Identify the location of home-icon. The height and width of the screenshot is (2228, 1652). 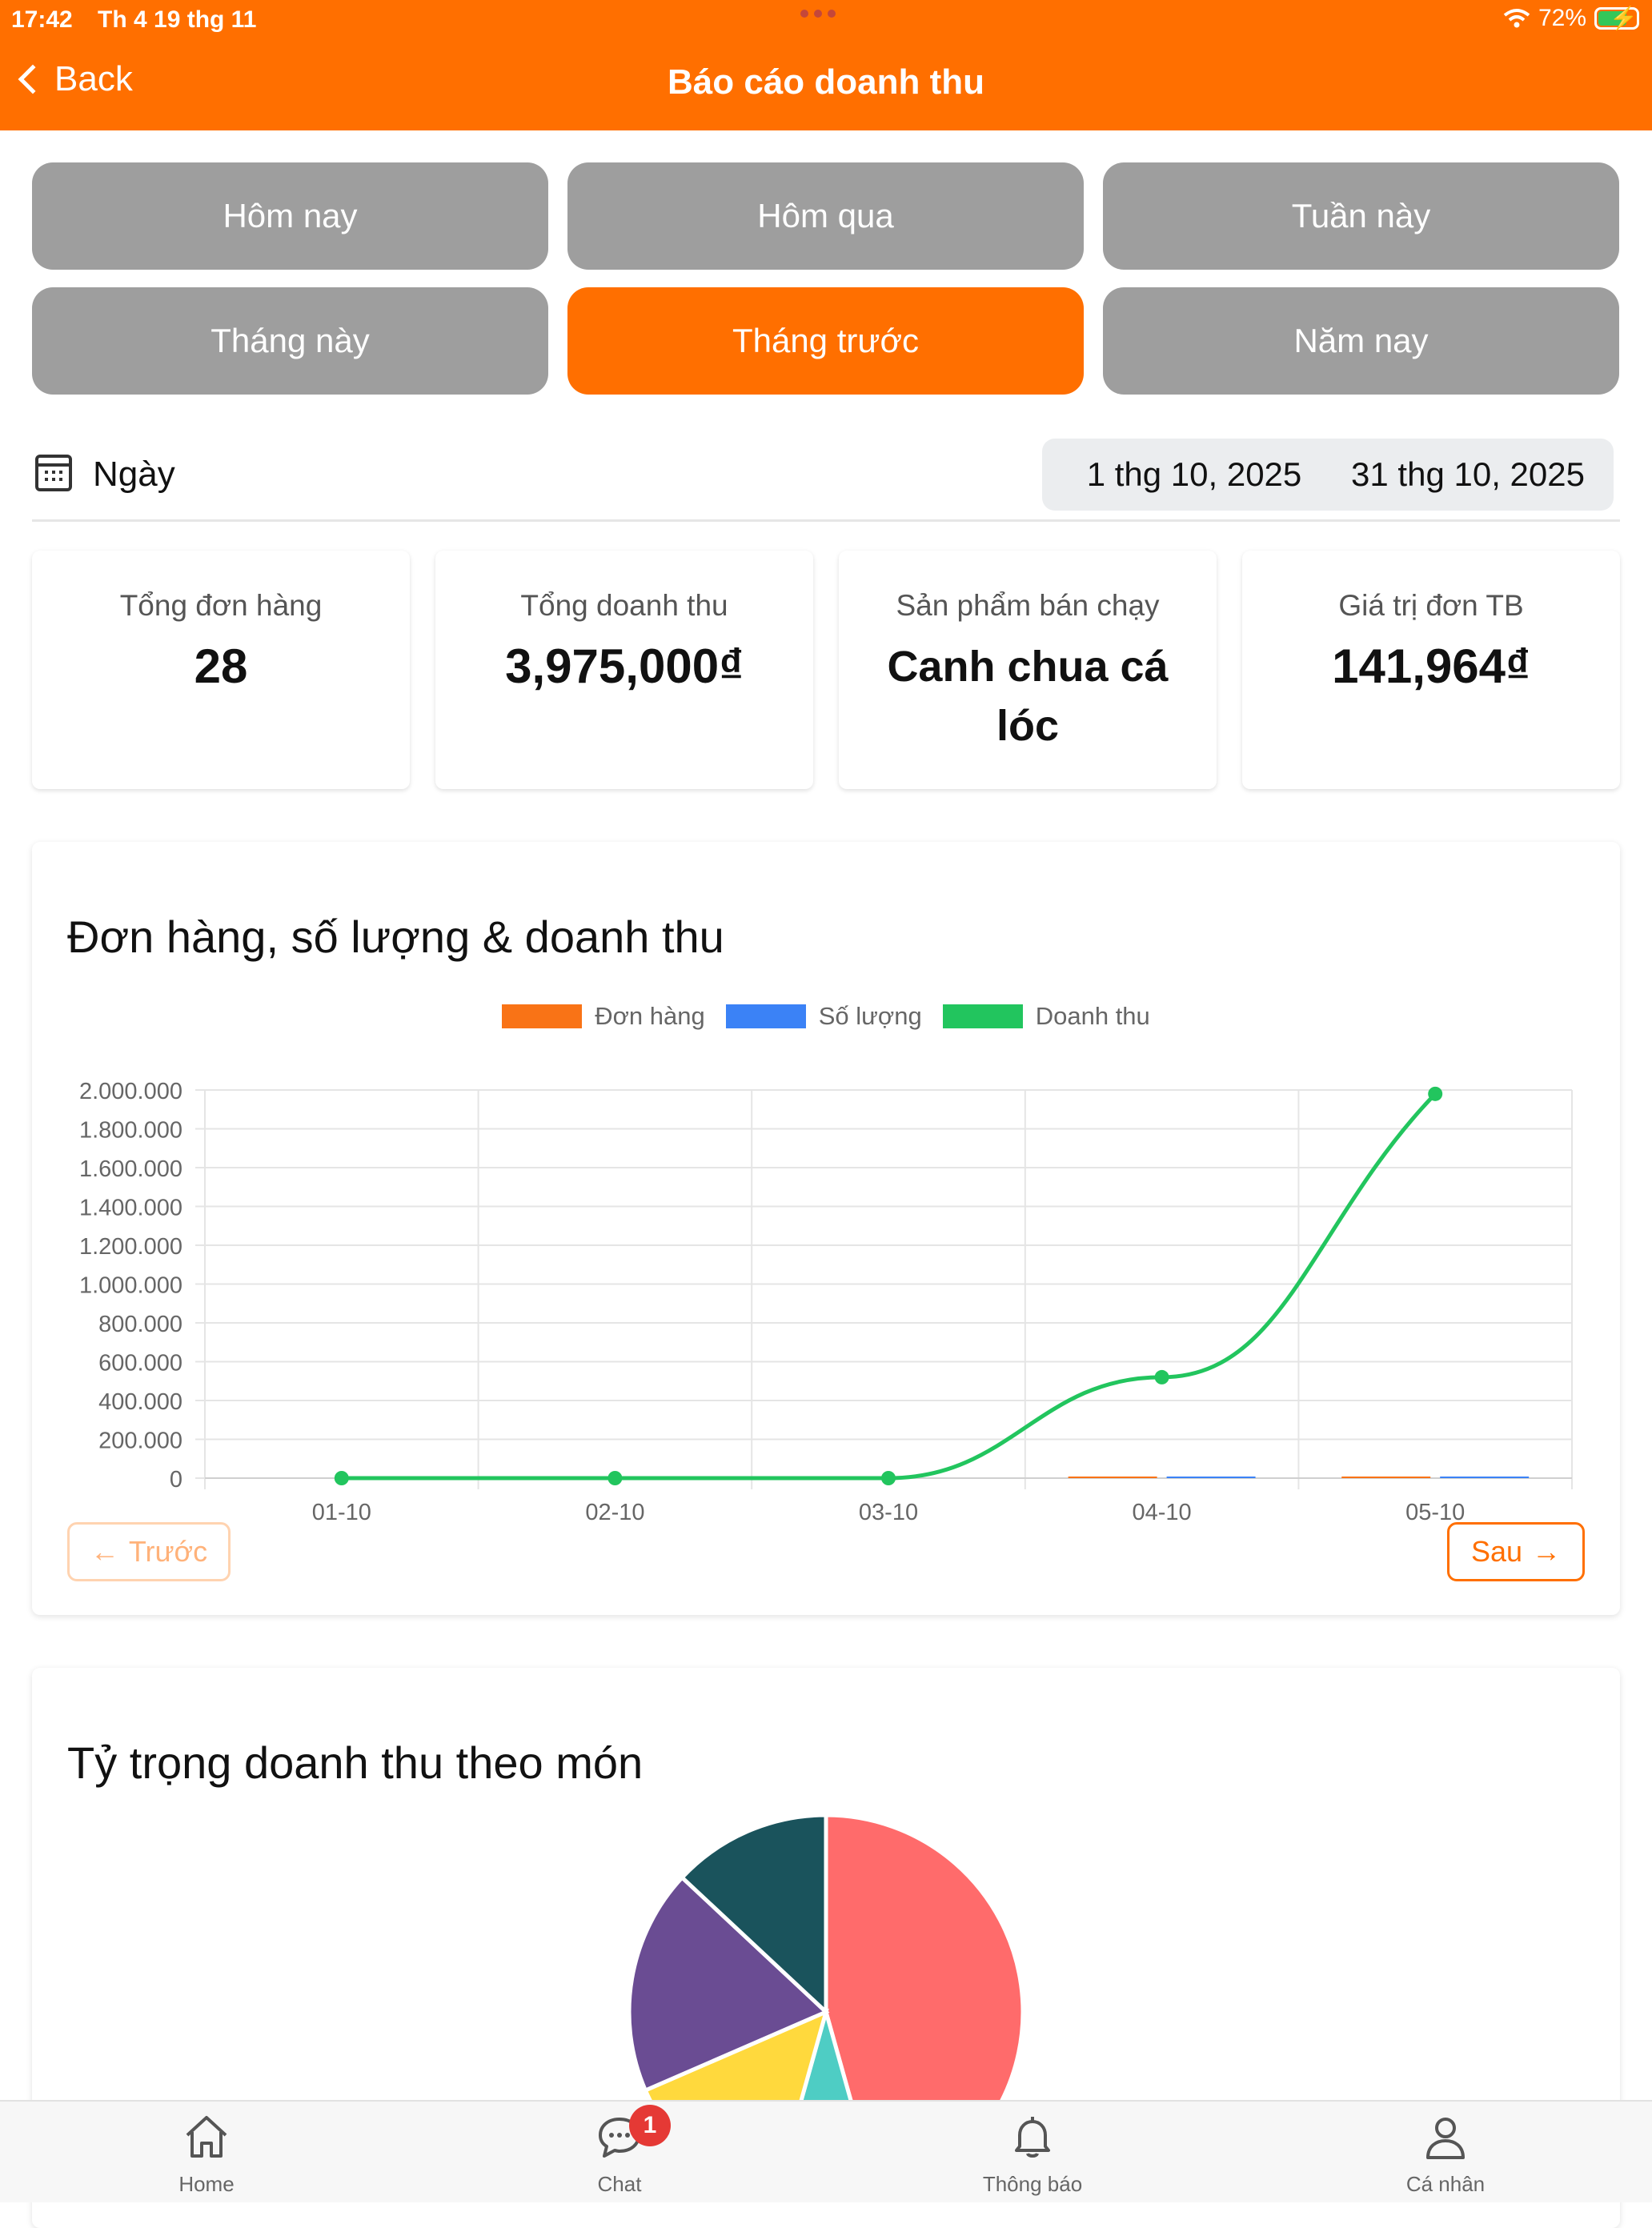
(206, 2137).